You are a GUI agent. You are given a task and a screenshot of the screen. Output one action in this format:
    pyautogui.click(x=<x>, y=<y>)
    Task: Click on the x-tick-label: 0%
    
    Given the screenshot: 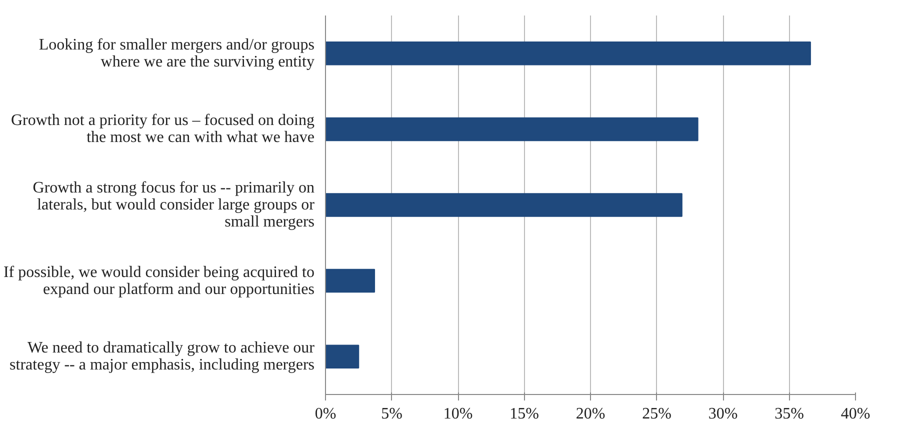 What is the action you would take?
    pyautogui.click(x=325, y=414)
    